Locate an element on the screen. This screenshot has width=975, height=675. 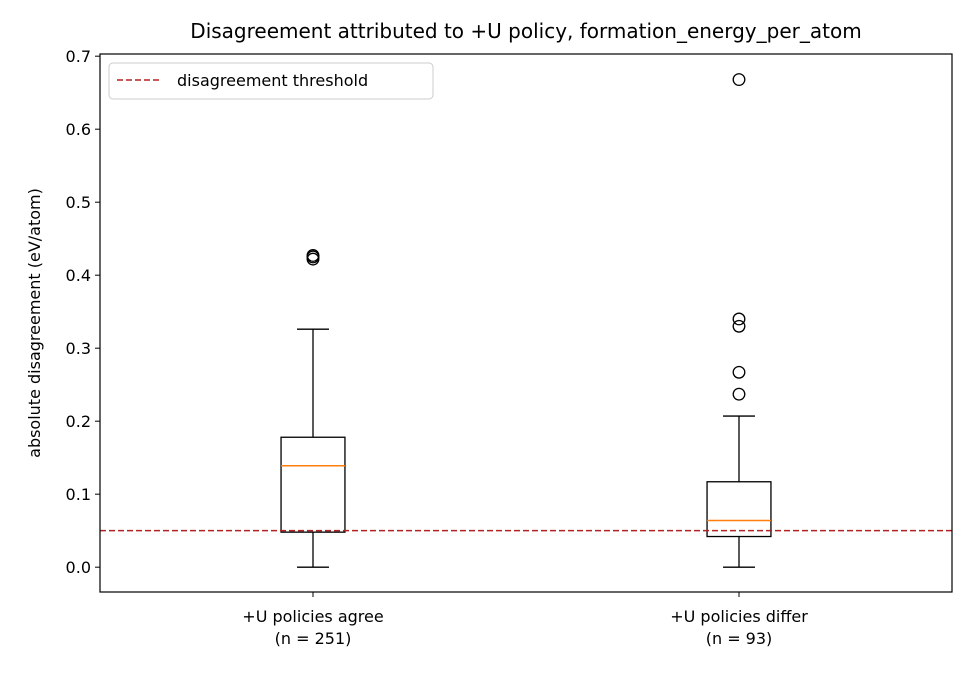
legend-frame is located at coordinates (271, 81).